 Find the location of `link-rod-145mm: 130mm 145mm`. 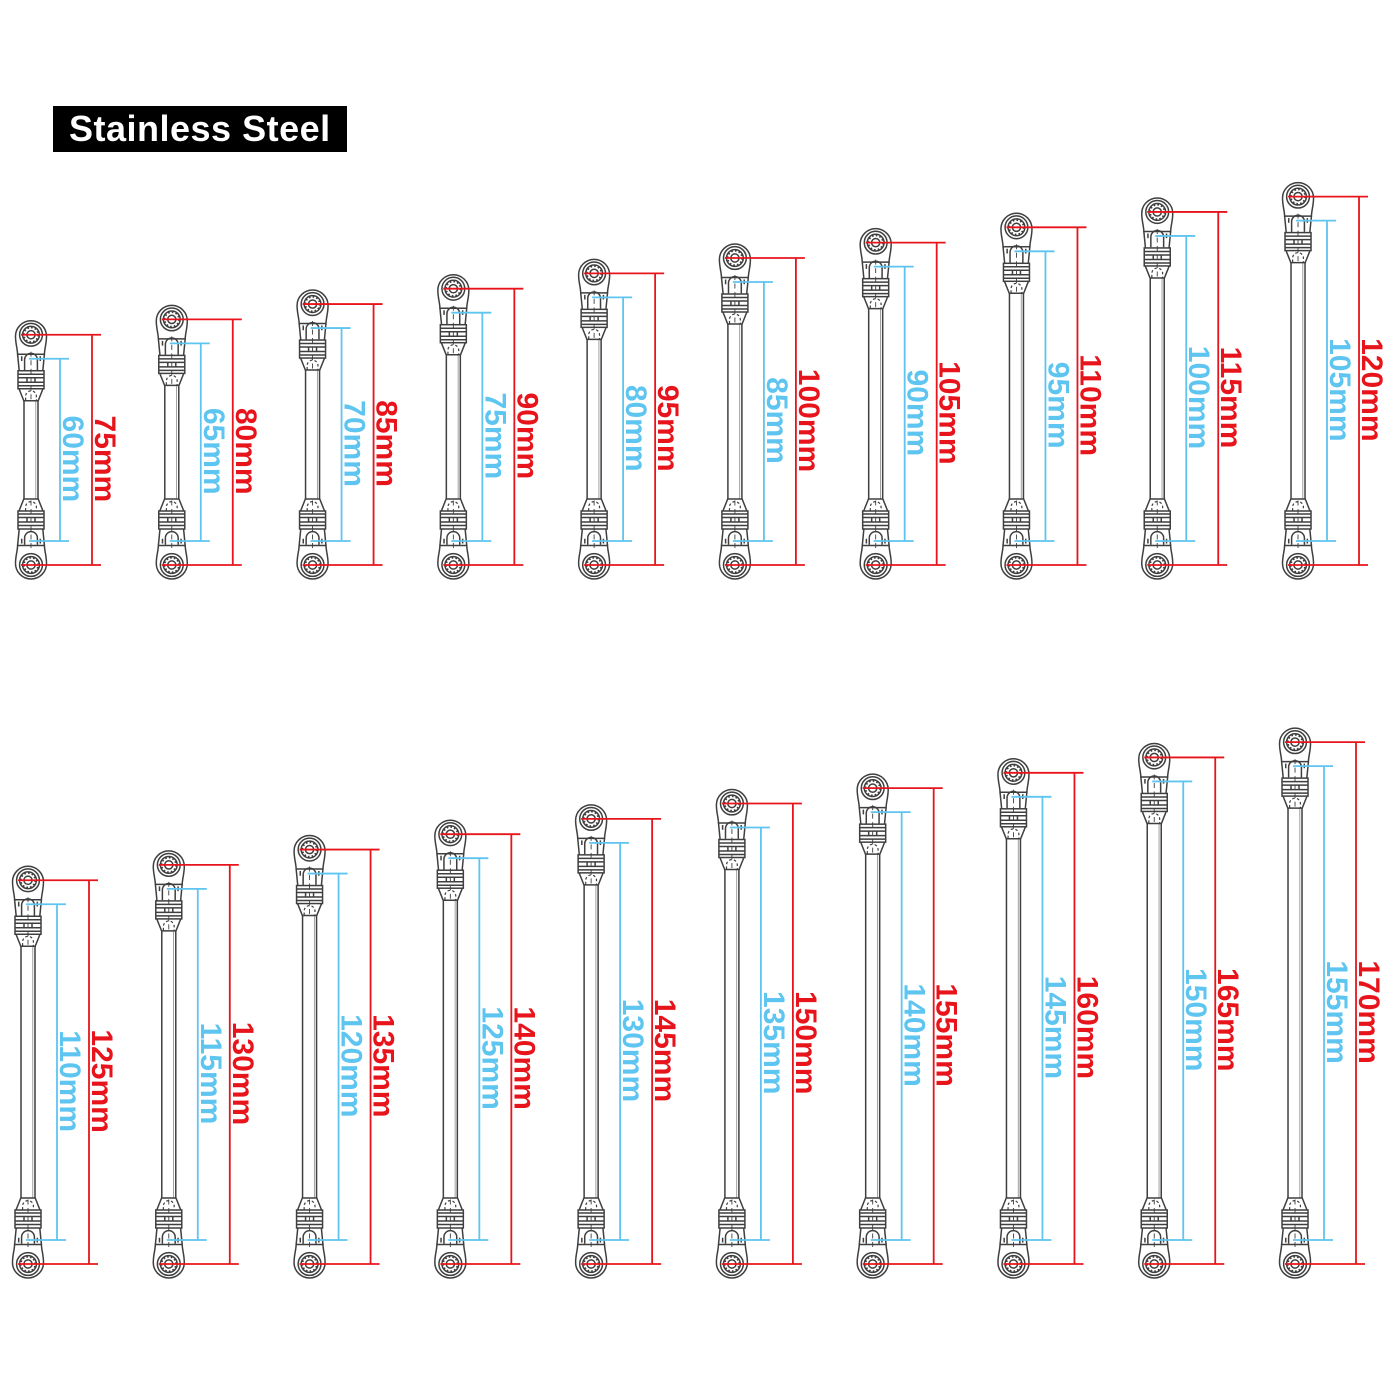

link-rod-145mm: 130mm 145mm is located at coordinates (628, 1041).